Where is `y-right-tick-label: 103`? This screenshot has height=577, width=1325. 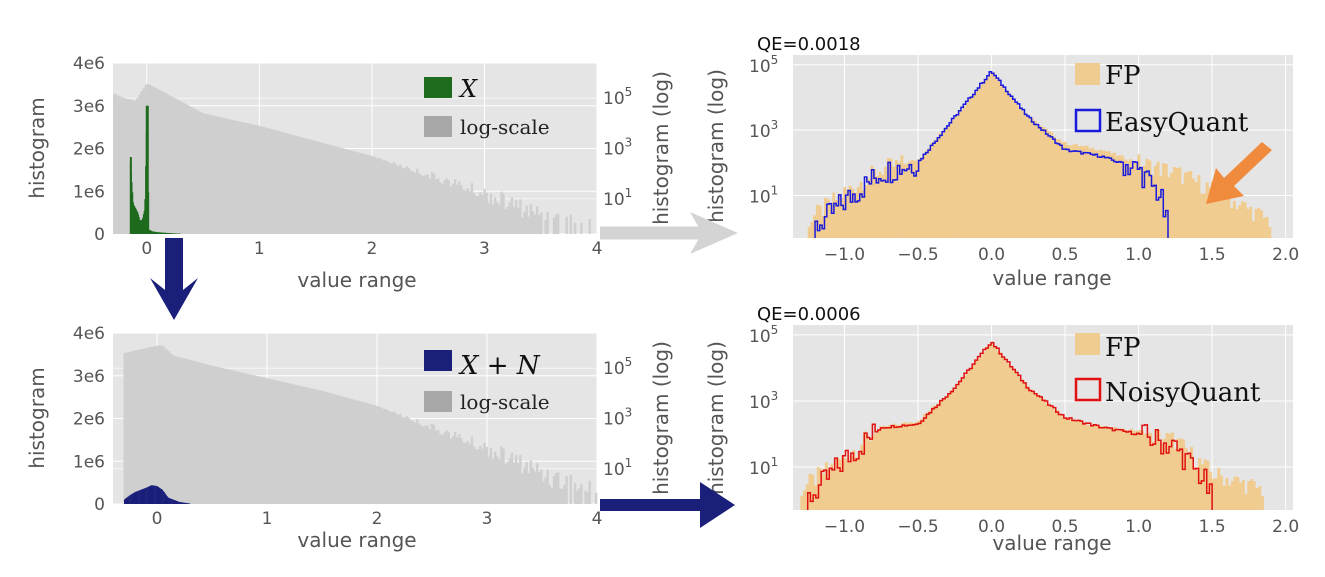 y-right-tick-label: 103 is located at coordinates (617, 418).